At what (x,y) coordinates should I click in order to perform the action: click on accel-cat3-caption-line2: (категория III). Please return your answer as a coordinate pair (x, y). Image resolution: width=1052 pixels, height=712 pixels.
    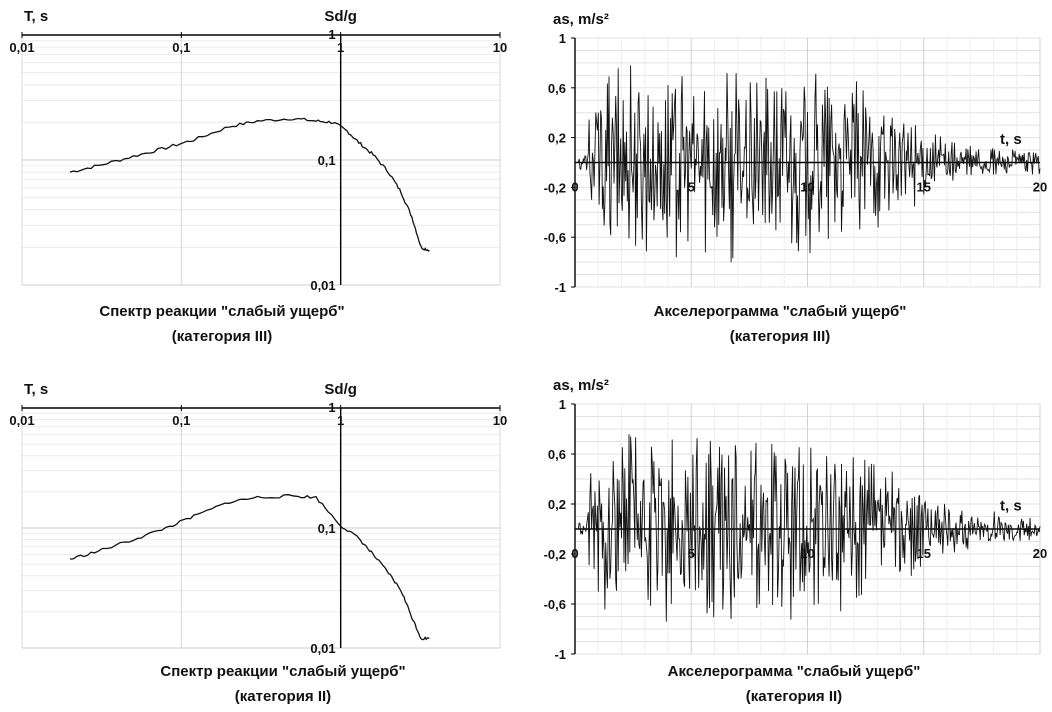
    Looking at the image, I should click on (780, 336).